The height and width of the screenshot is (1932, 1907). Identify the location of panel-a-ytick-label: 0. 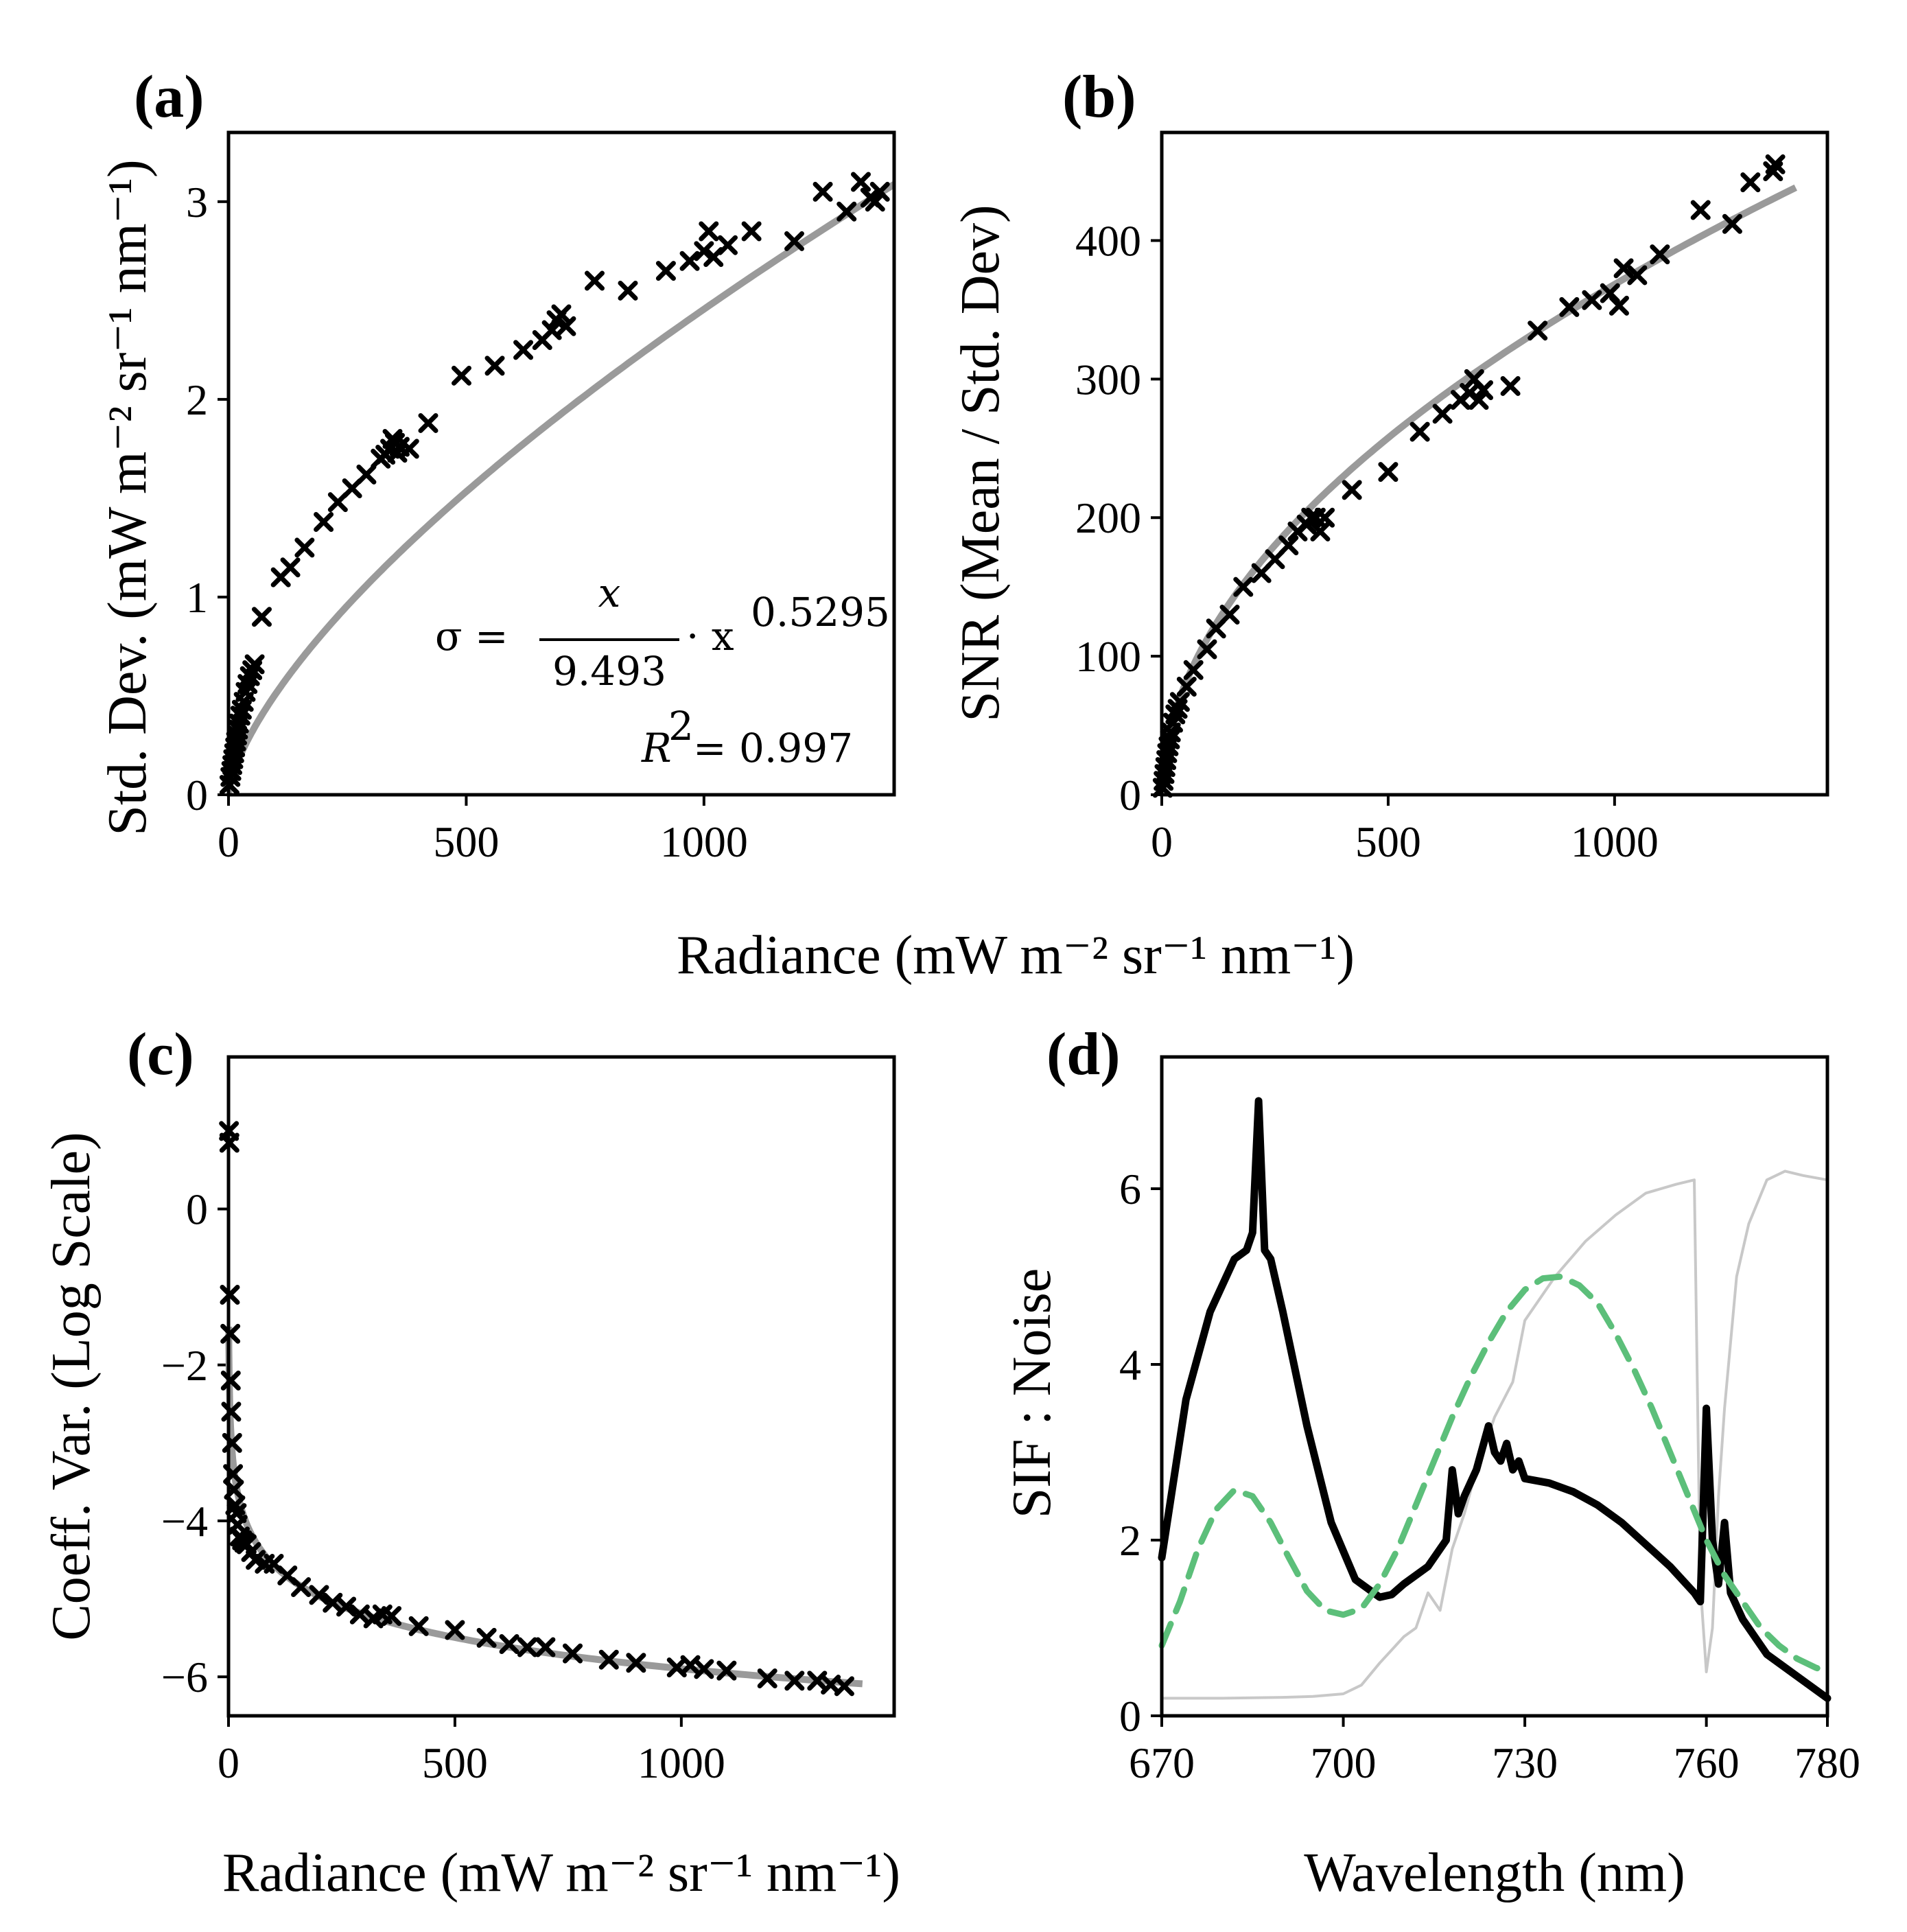
(197, 795).